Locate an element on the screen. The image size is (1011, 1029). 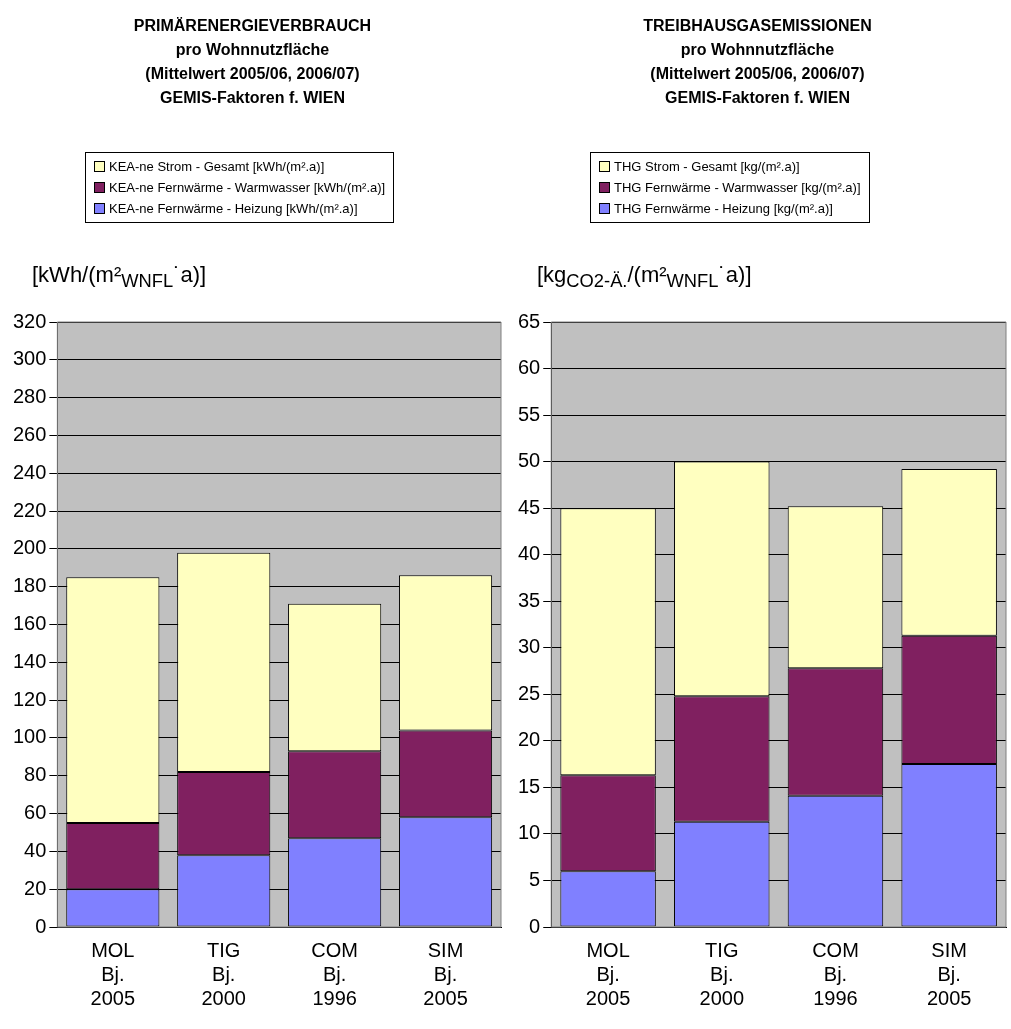
y-tick-label: 45 is located at coordinates (529, 506).